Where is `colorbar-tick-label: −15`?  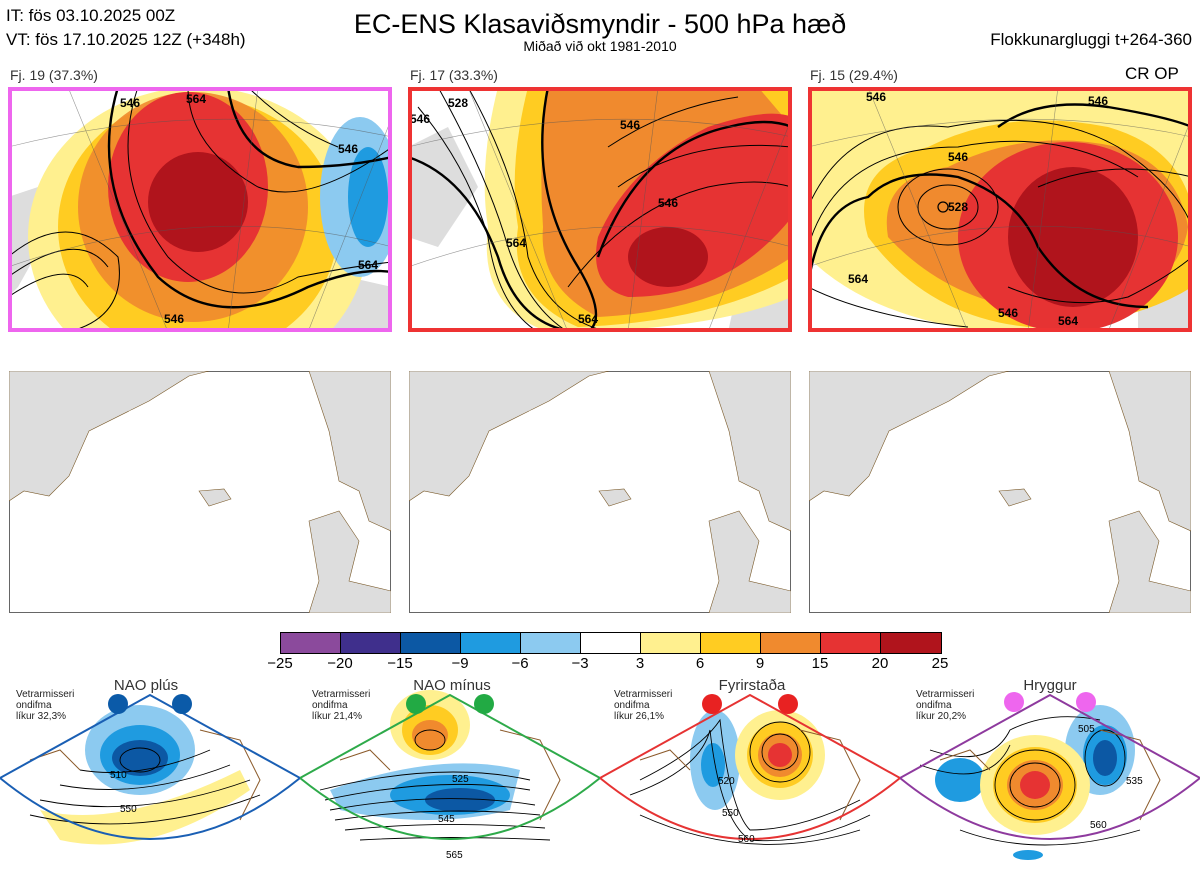
colorbar-tick-label: −15 is located at coordinates (400, 663).